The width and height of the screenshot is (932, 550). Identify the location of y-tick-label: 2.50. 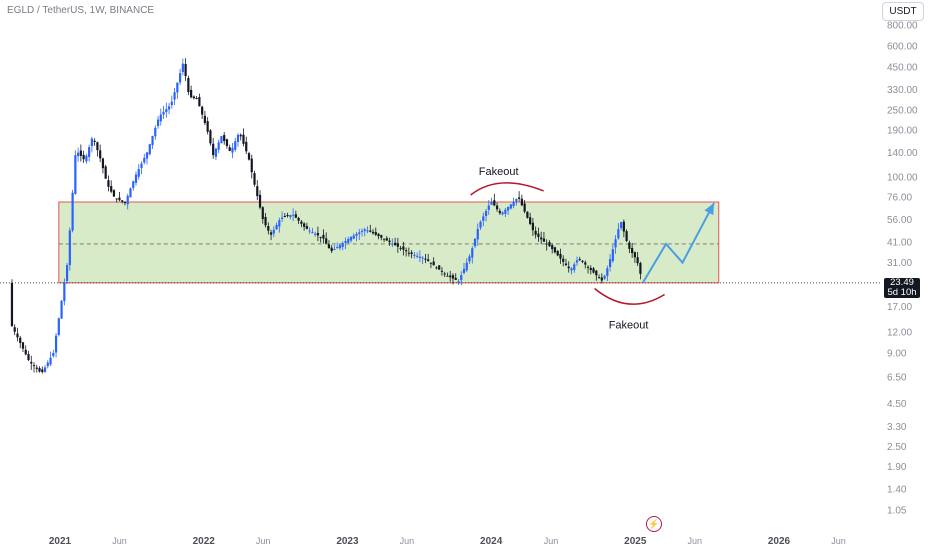
(897, 447).